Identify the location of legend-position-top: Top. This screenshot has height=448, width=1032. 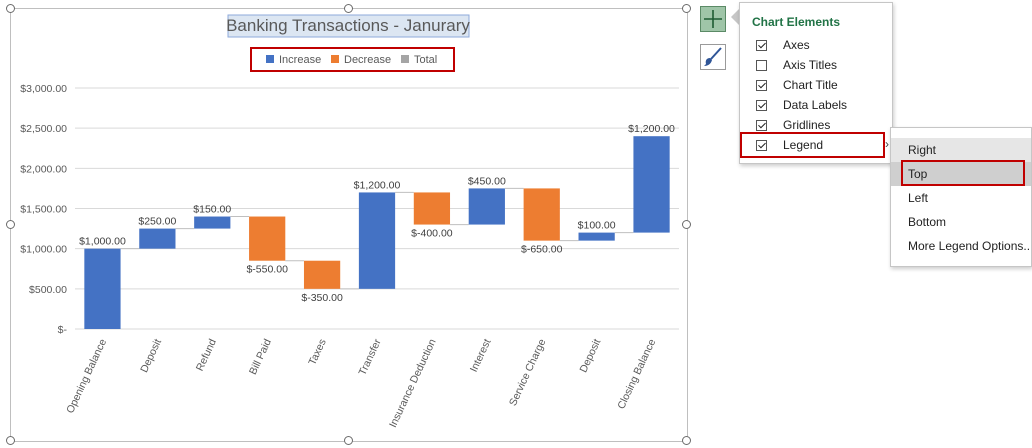
(961, 174).